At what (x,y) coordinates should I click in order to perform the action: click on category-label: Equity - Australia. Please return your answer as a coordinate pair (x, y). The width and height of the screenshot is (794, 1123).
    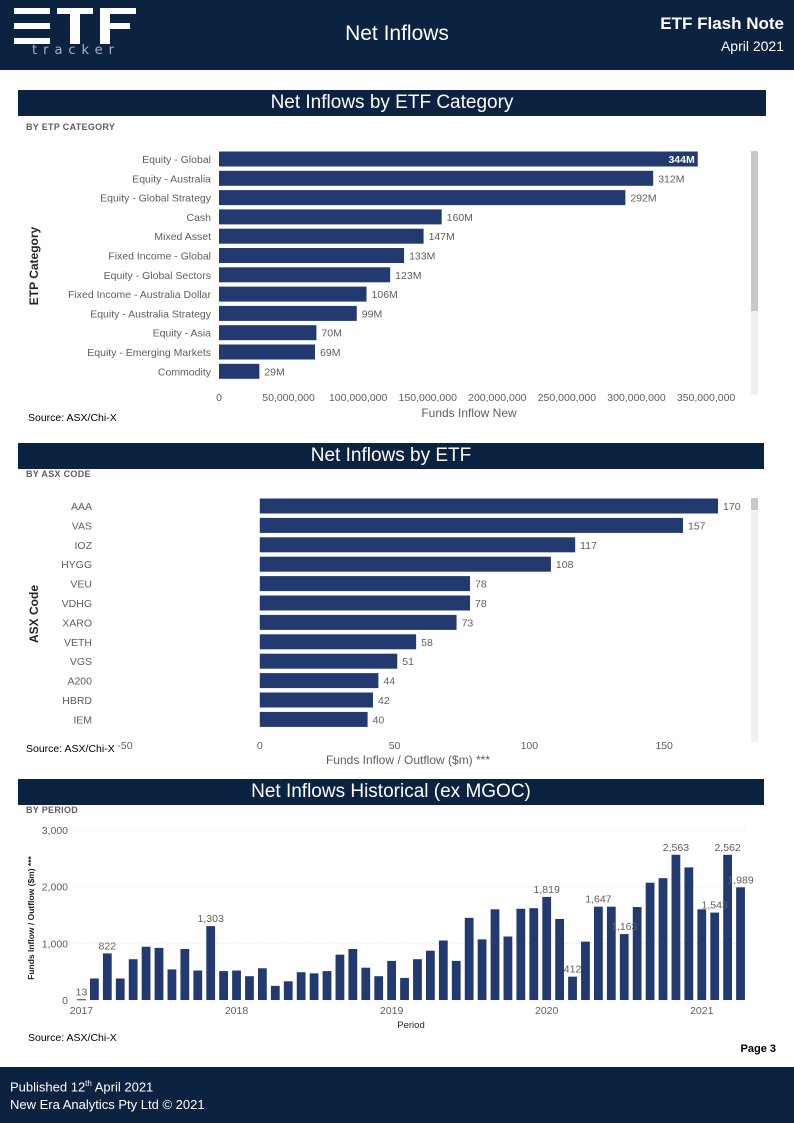
    Looking at the image, I should click on (171, 179).